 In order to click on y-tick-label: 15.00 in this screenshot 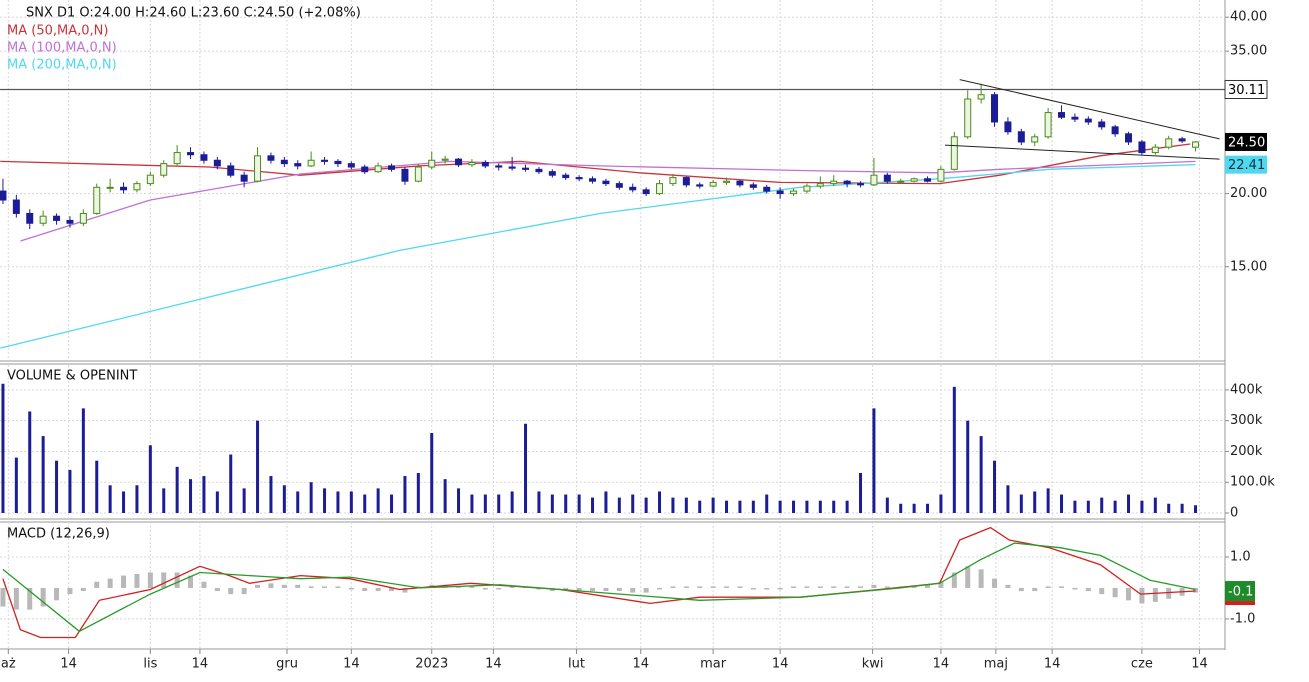, I will do `click(1248, 266)`.